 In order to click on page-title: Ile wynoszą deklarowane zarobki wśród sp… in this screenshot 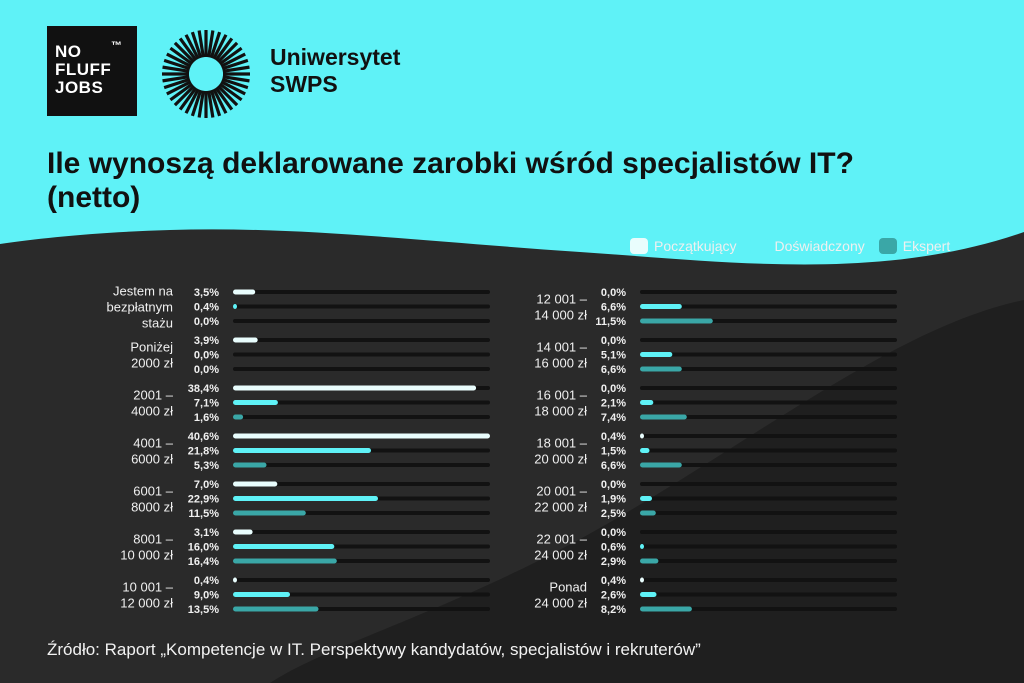, I will do `click(517, 181)`.